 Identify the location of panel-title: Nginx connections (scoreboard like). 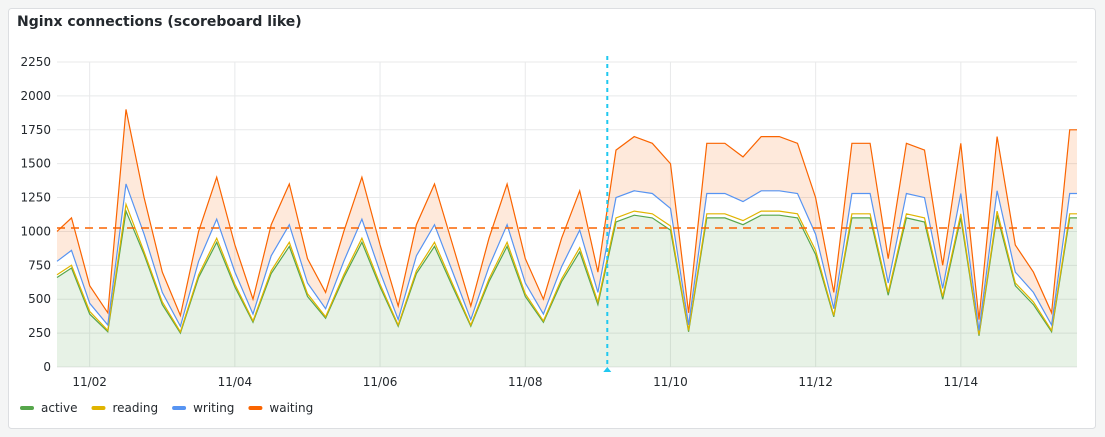
(159, 22).